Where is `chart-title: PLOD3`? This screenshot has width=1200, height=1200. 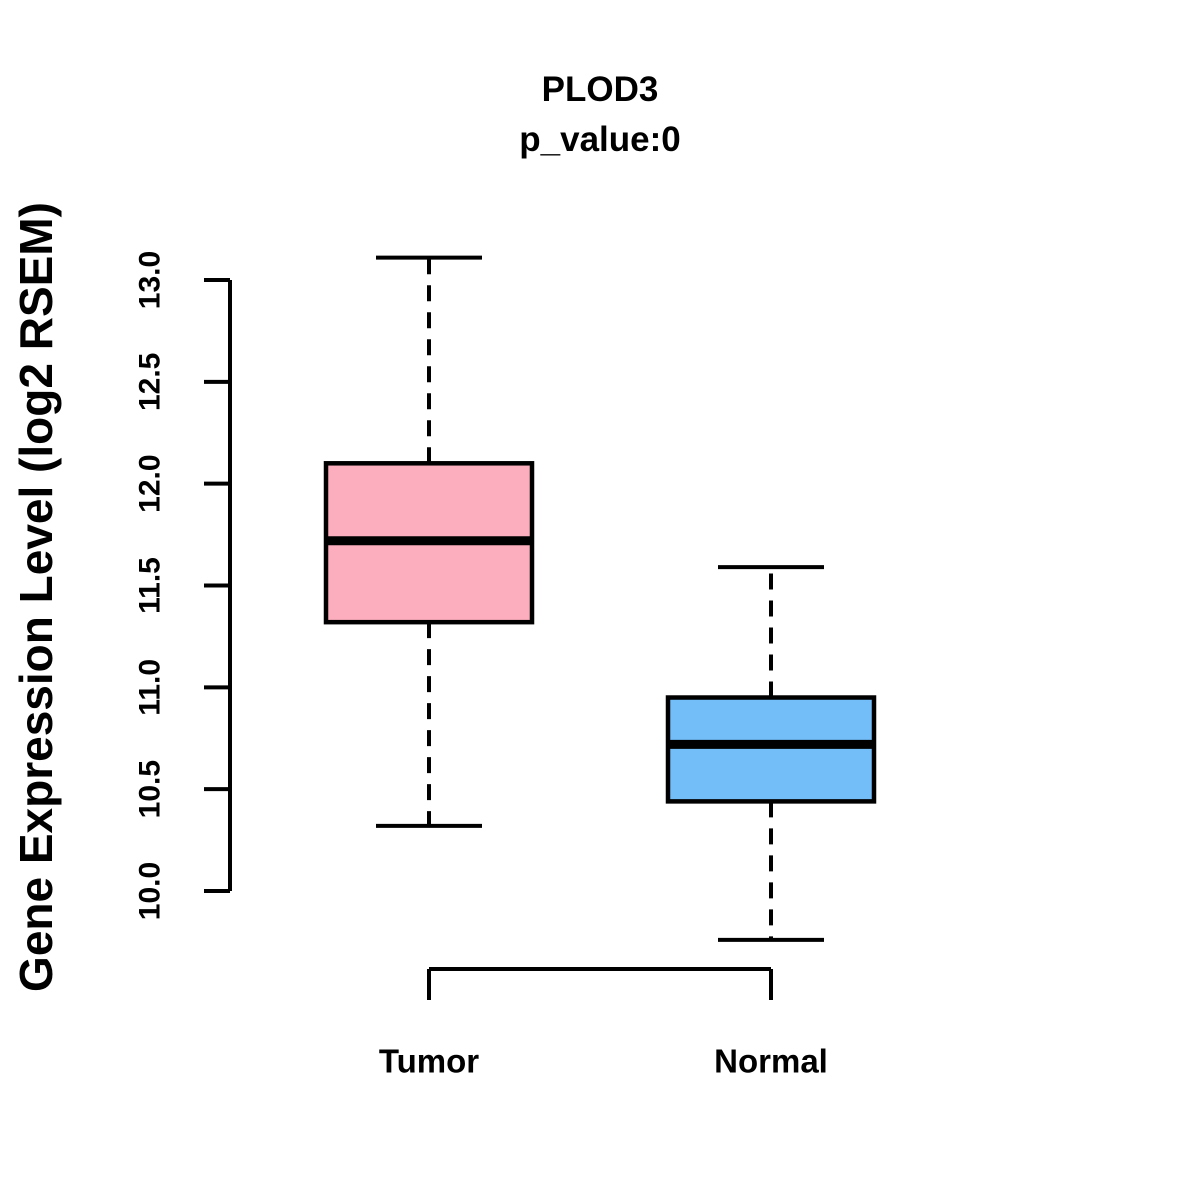
chart-title: PLOD3 is located at coordinates (600, 89).